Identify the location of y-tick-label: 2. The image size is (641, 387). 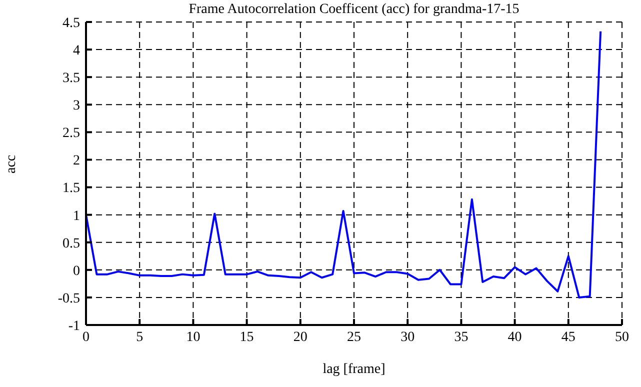
(76, 161).